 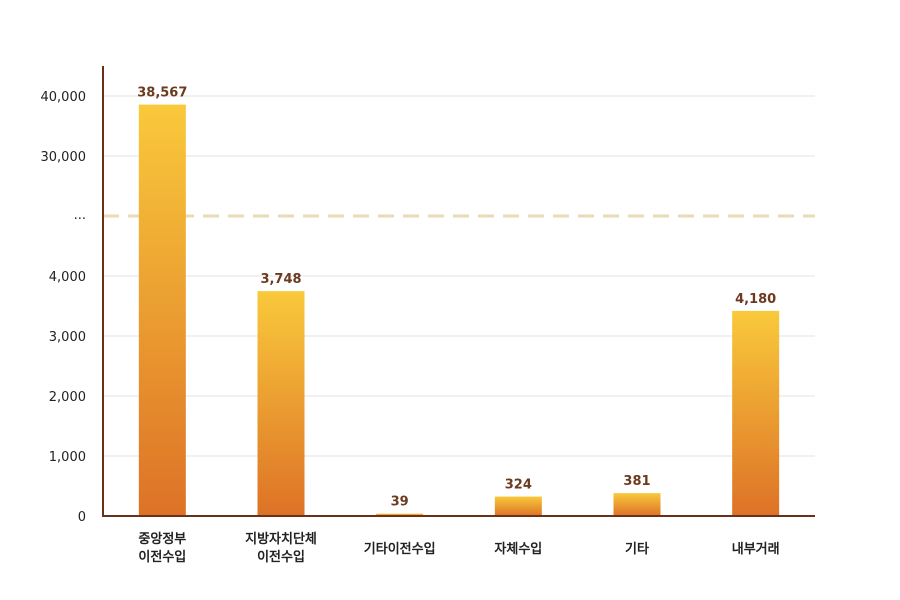 What do you see at coordinates (162, 548) in the screenshot?
I see `x-tick-label: 중앙정부 이전수입` at bounding box center [162, 548].